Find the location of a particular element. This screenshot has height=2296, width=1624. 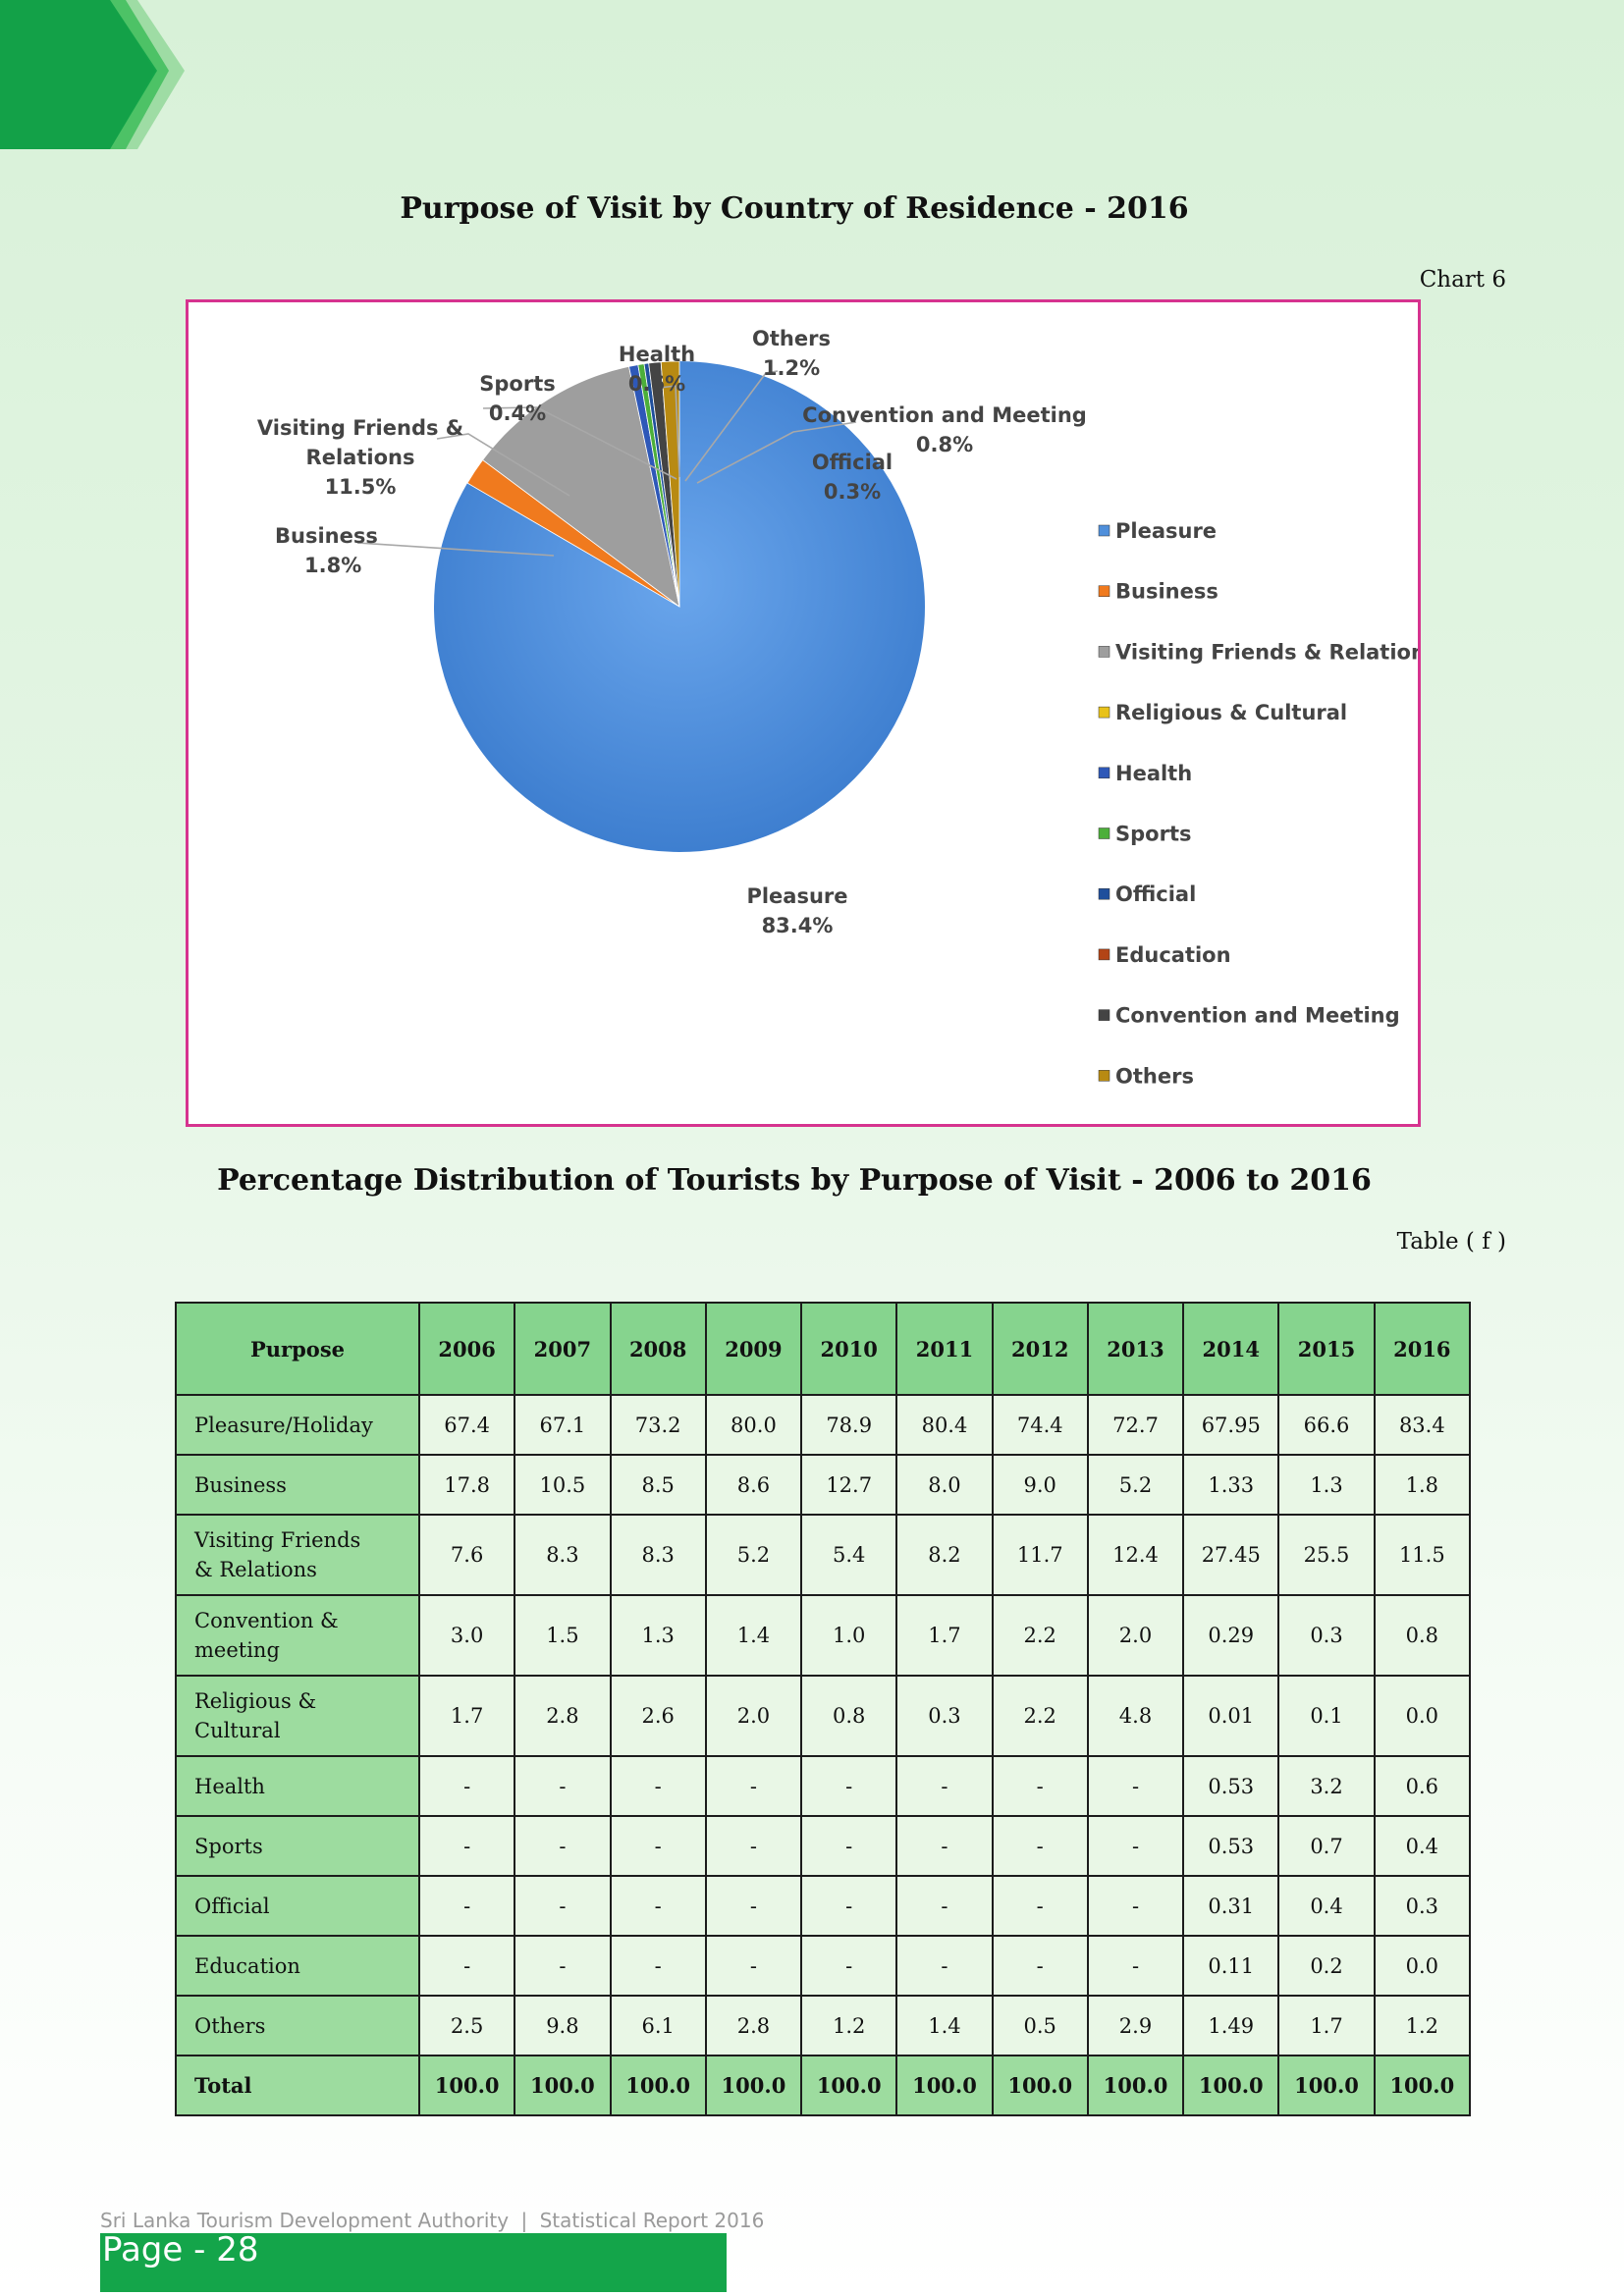

table-cell: 80.0 is located at coordinates (753, 1425).